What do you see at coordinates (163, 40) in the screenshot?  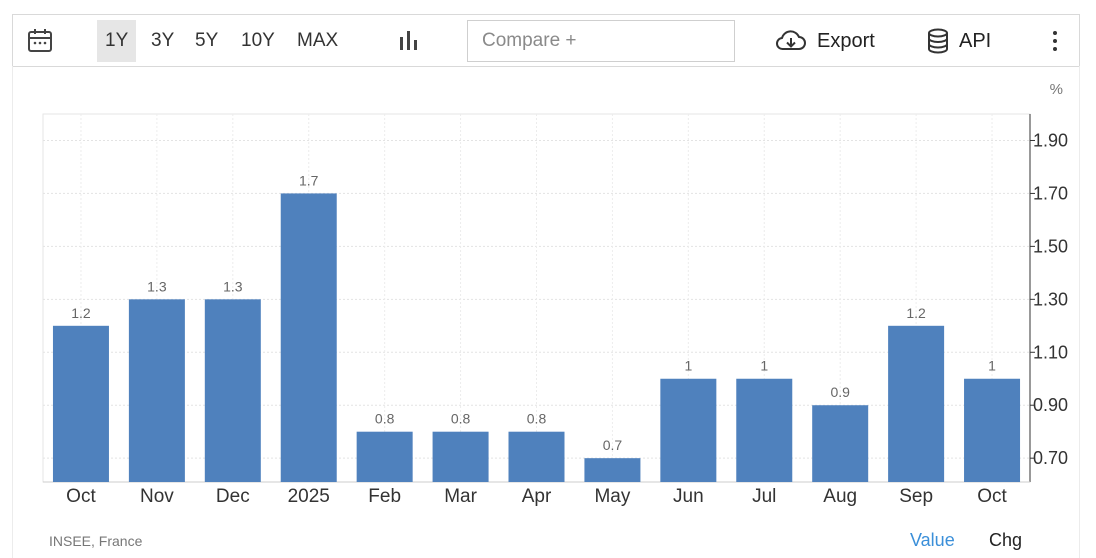 I see `range-button-3y: 3Y` at bounding box center [163, 40].